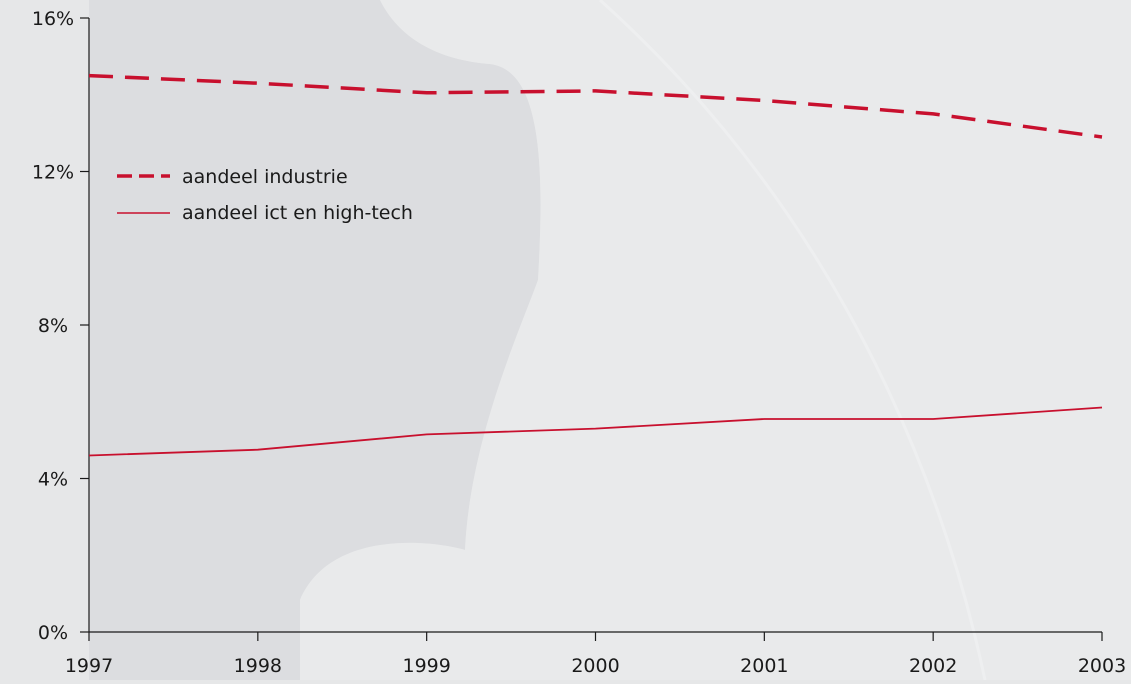 The height and width of the screenshot is (684, 1131). Describe the element at coordinates (258, 666) in the screenshot. I see `x-tick-label: 1998` at that location.